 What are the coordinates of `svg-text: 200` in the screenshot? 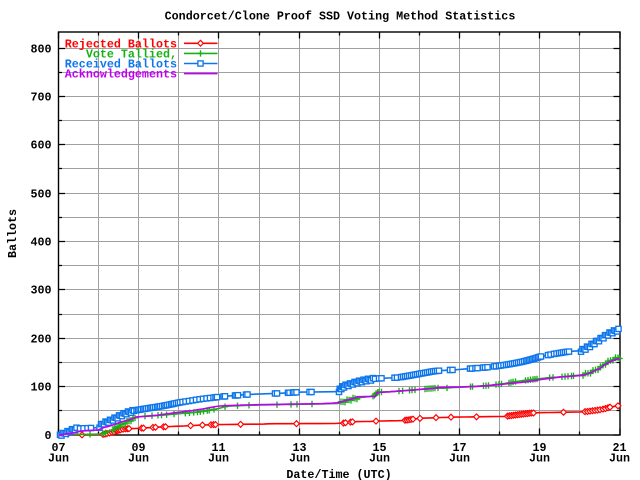 It's located at (40, 339).